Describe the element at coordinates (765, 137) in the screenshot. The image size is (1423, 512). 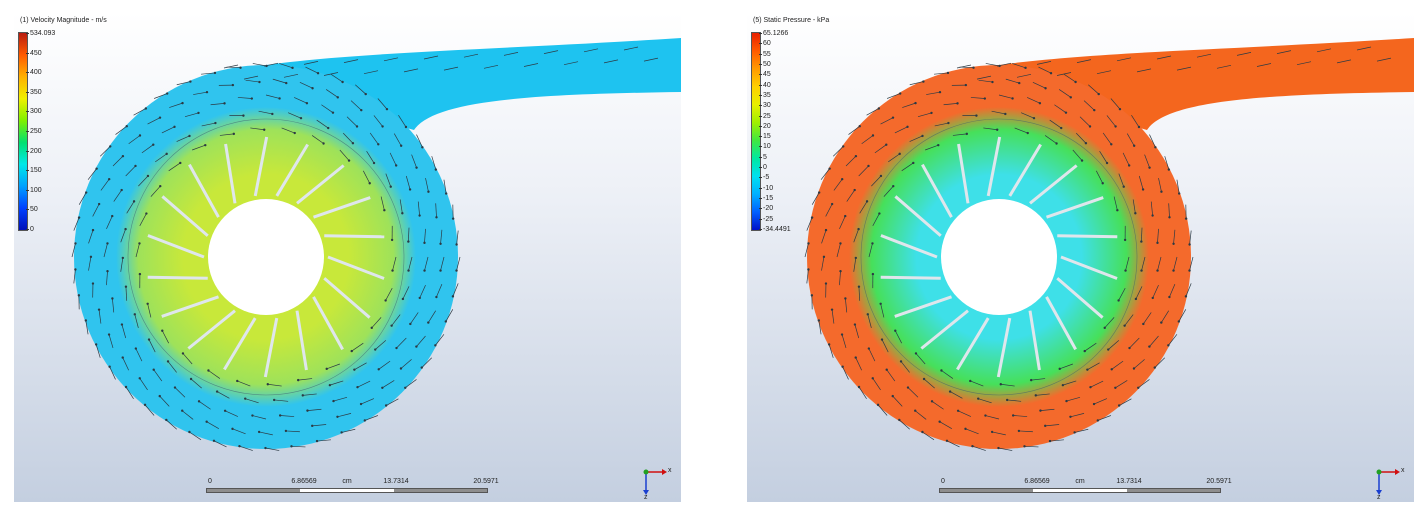
I see `legend-tick-label: 15` at that location.